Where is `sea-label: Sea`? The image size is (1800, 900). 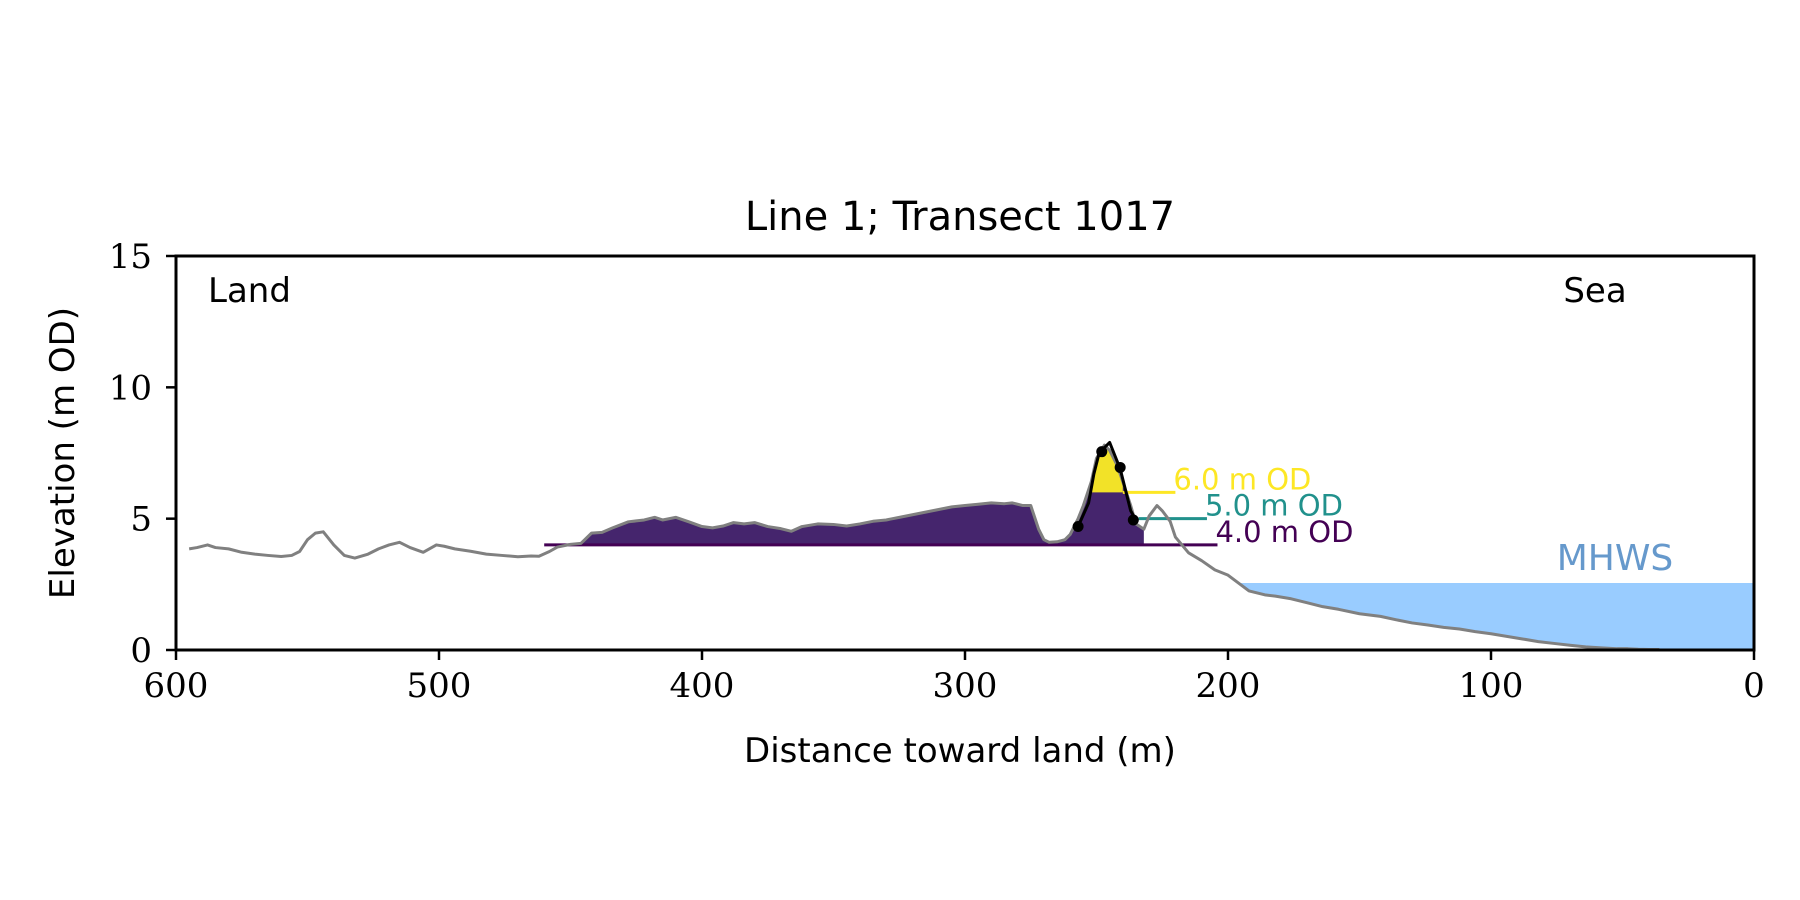 sea-label: Sea is located at coordinates (1594, 291).